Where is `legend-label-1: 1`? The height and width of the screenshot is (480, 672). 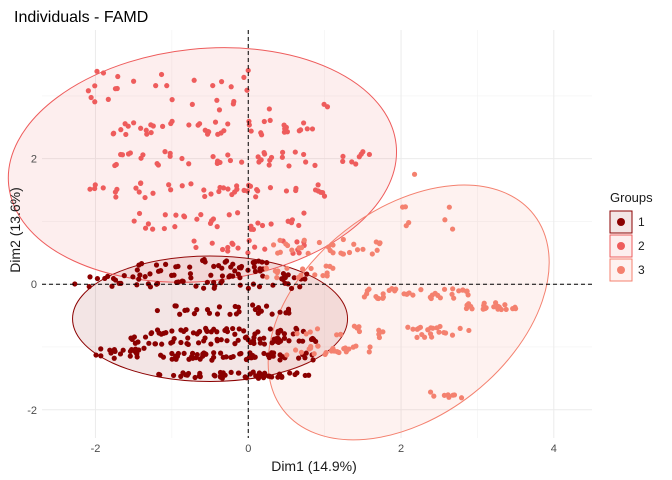 legend-label-1: 1 is located at coordinates (641, 222).